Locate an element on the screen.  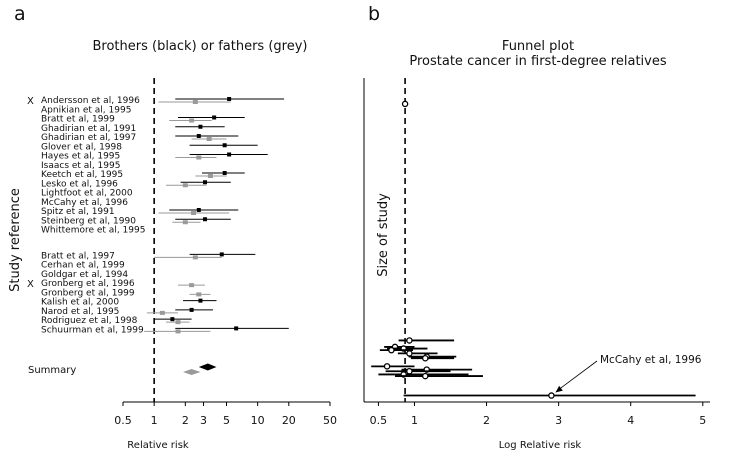
study-label: Isaacs et al, 1995 is located at coordinates (80, 166).